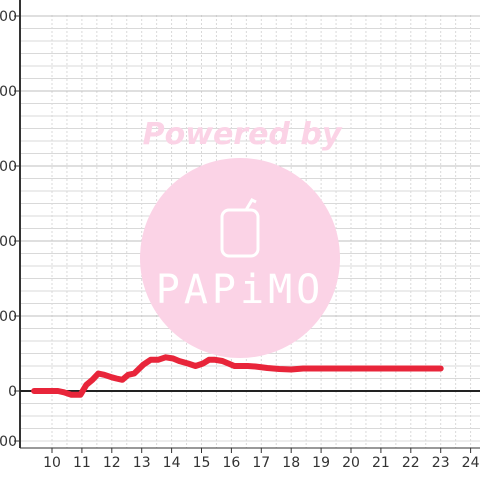  I want to click on series-layer, so click(237, 376).